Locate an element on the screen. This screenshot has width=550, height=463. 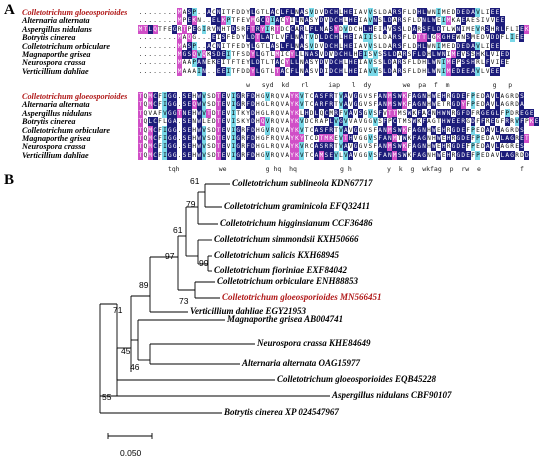
taxon-label: Aspergillus nidulans CBF90107 is located at coordinates (392, 395).